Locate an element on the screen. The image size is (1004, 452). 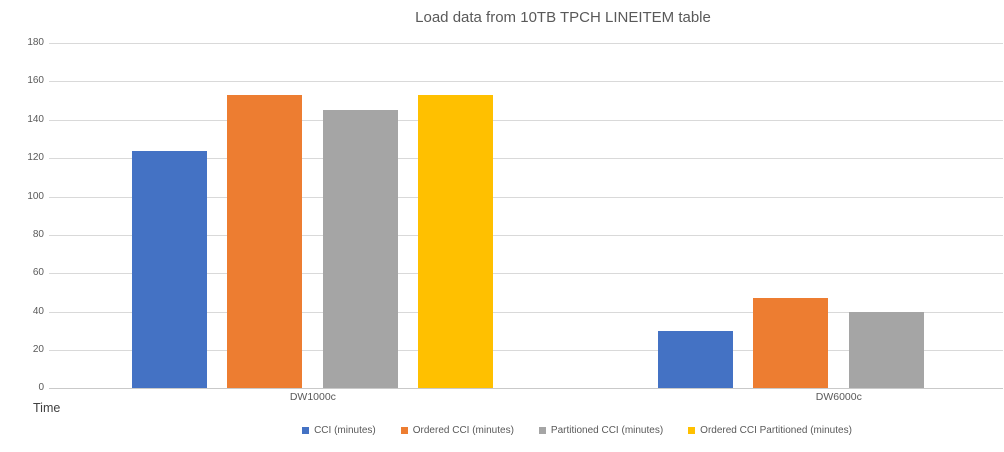
legend-label: Ordered CCI Partitioned (minutes) is located at coordinates (776, 430).